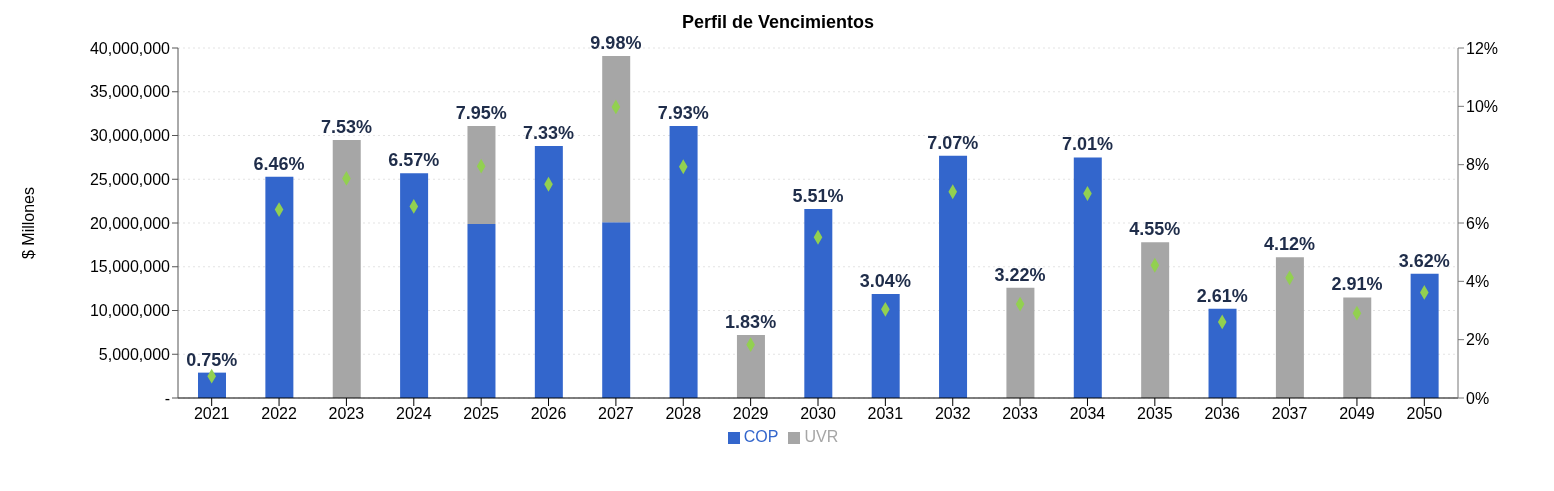 The image size is (1554, 491). What do you see at coordinates (212, 359) in the screenshot?
I see `data-label: 0.75%` at bounding box center [212, 359].